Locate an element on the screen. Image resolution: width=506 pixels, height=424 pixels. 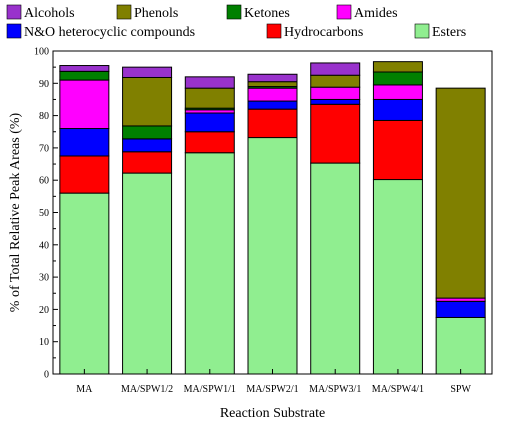
y-axis: 0 10 20 30 40 50 60 70 80 90 100 is located at coordinates (46, 214).